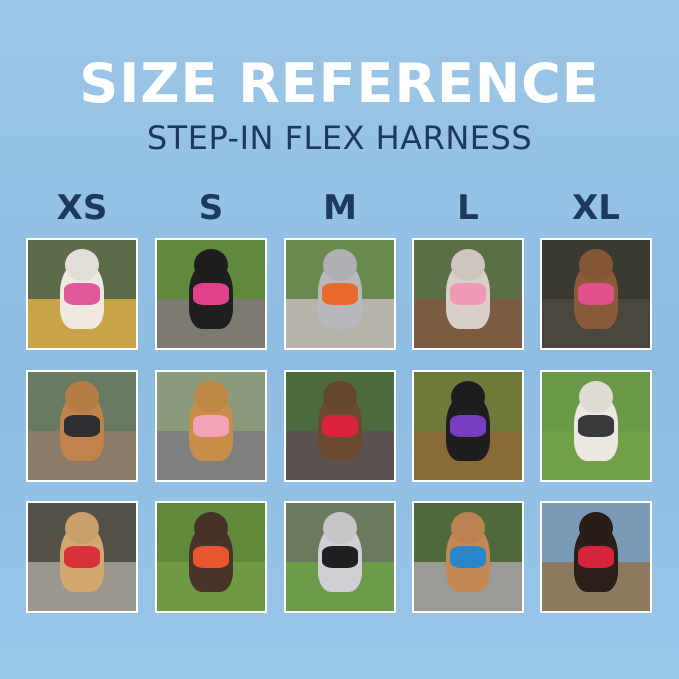 The width and height of the screenshot is (679, 679). What do you see at coordinates (339, 83) in the screenshot?
I see `page-title: SIZE REFERENCE` at bounding box center [339, 83].